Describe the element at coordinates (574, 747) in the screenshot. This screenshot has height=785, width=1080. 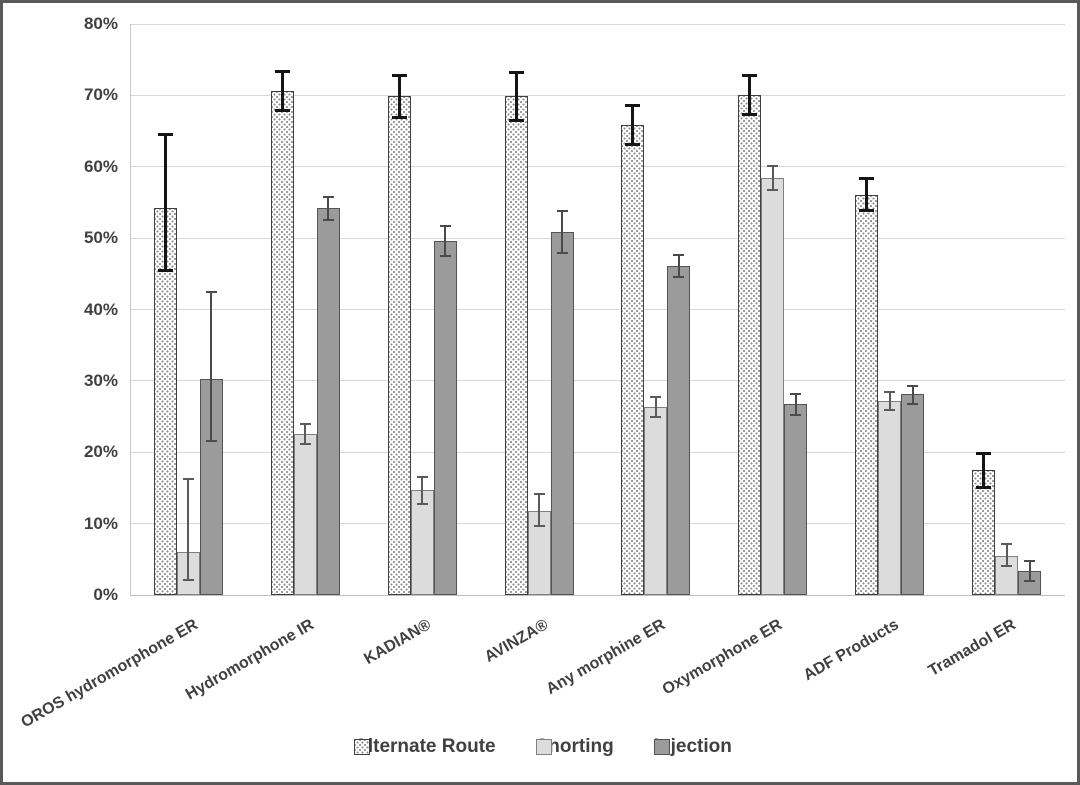
I see `legend-item-snorting: Snorting` at that location.